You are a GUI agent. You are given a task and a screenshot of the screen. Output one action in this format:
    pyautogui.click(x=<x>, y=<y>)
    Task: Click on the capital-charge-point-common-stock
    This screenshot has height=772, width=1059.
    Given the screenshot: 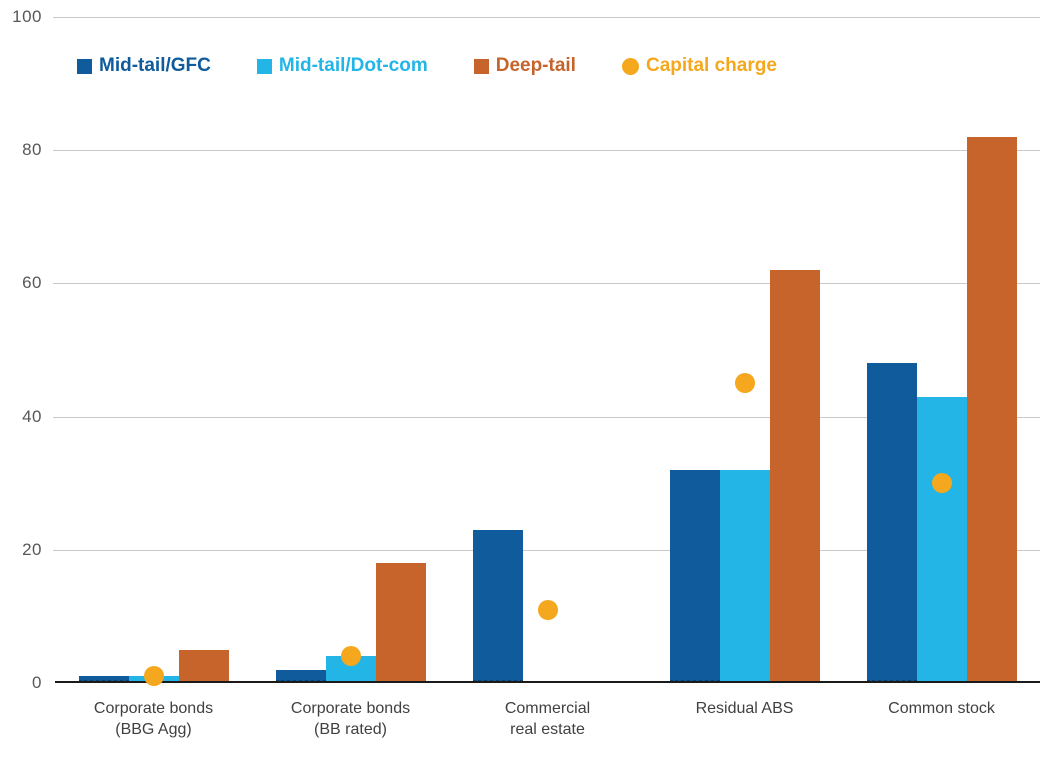 What is the action you would take?
    pyautogui.click(x=941, y=483)
    